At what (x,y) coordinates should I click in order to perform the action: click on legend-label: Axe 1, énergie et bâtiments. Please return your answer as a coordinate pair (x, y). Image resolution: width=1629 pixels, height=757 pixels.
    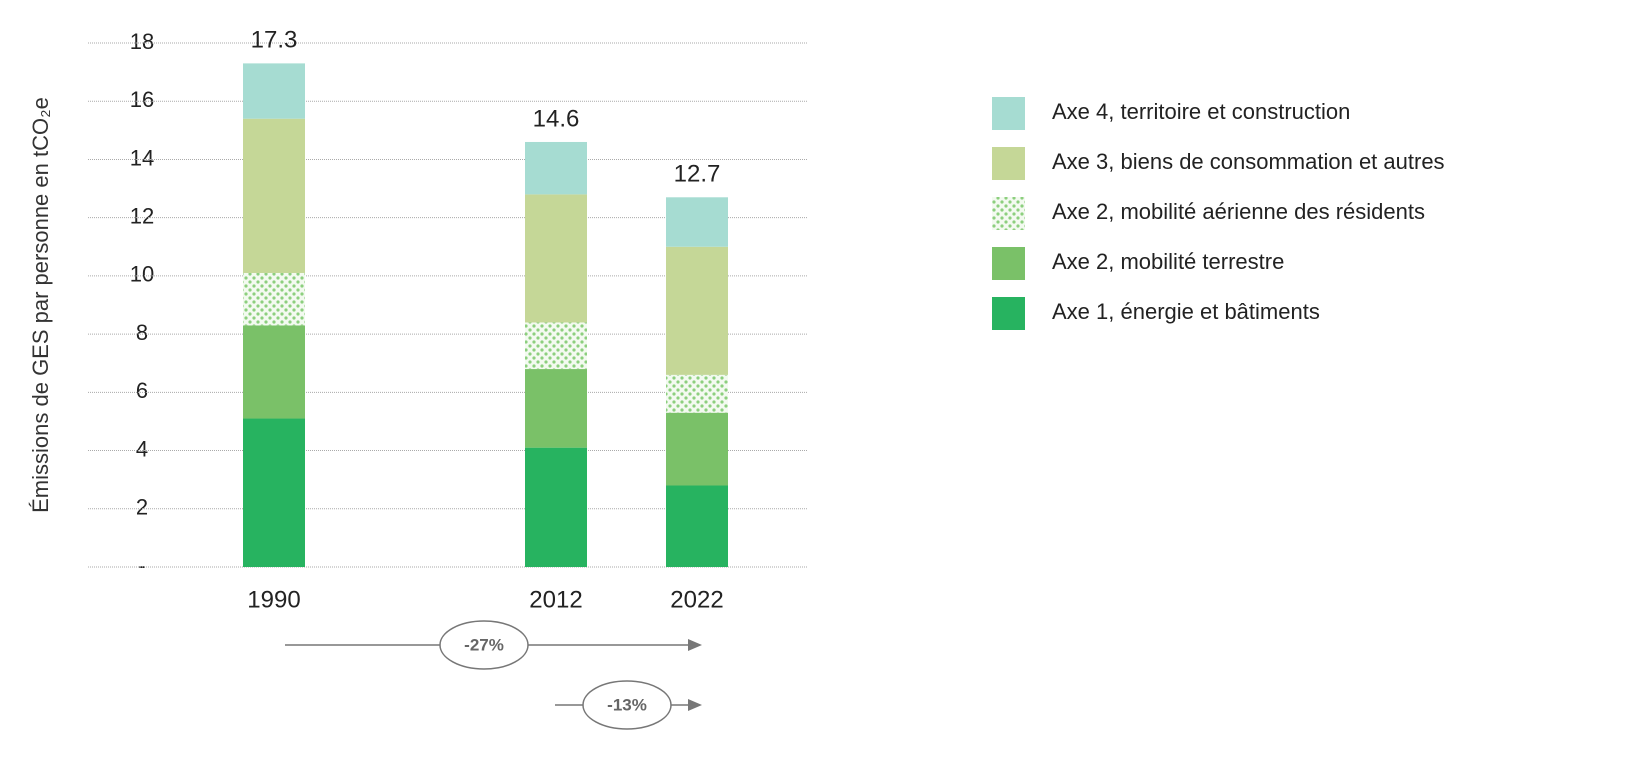
    Looking at the image, I should click on (1186, 311).